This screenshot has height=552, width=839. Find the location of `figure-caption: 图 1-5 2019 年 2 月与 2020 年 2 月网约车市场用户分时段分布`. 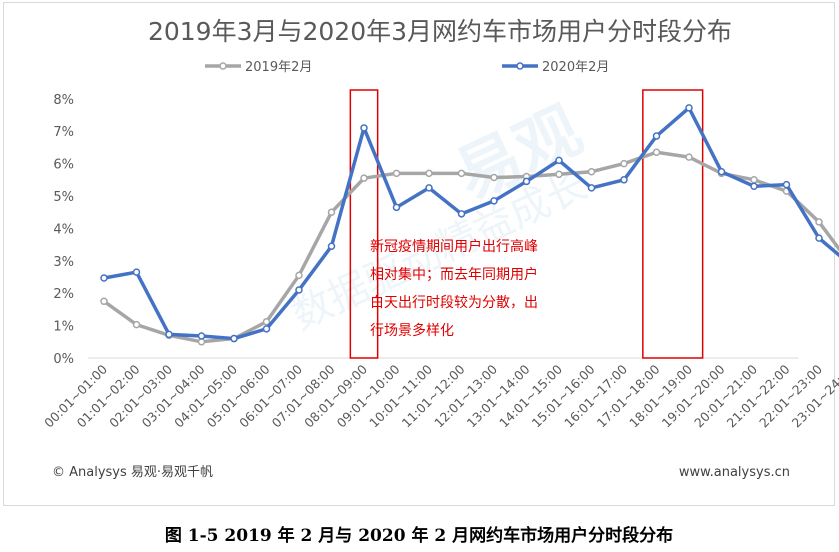

figure-caption: 图 1-5 2019 年 2 月与 2020 年 2 月网约车市场用户分时段分布 is located at coordinates (419, 535).